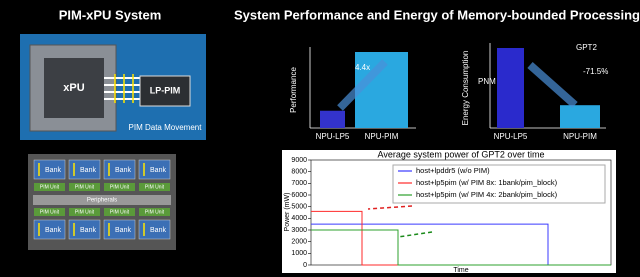 This screenshot has height=277, width=640. Describe the element at coordinates (487, 182) in the screenshot. I see `legend-label: host+lp5pim (w/ PIM 8x: 1bank/pim_block)` at that location.